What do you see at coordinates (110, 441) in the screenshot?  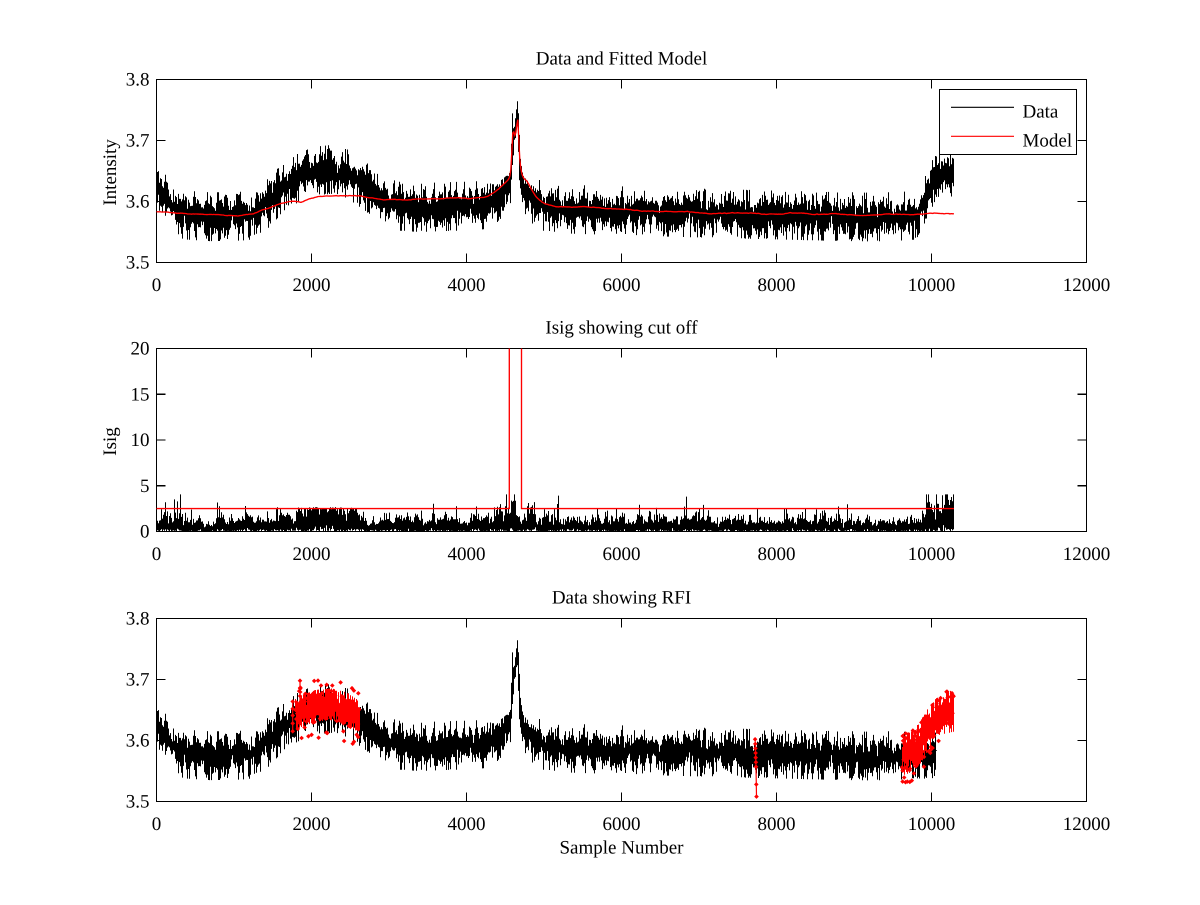 I see `svg-text: Isig` at bounding box center [110, 441].